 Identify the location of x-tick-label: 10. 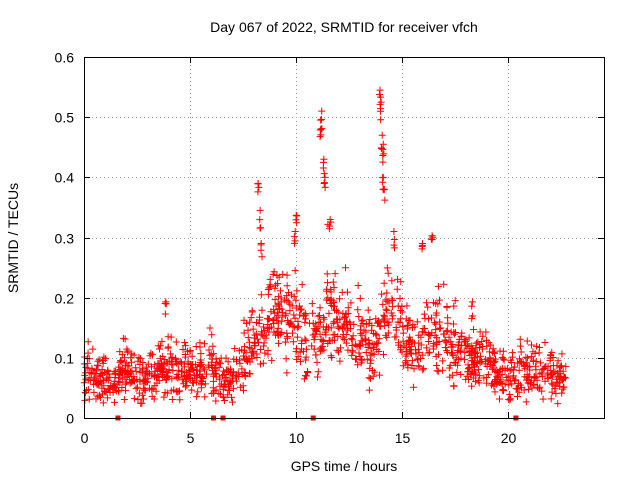
(297, 438).